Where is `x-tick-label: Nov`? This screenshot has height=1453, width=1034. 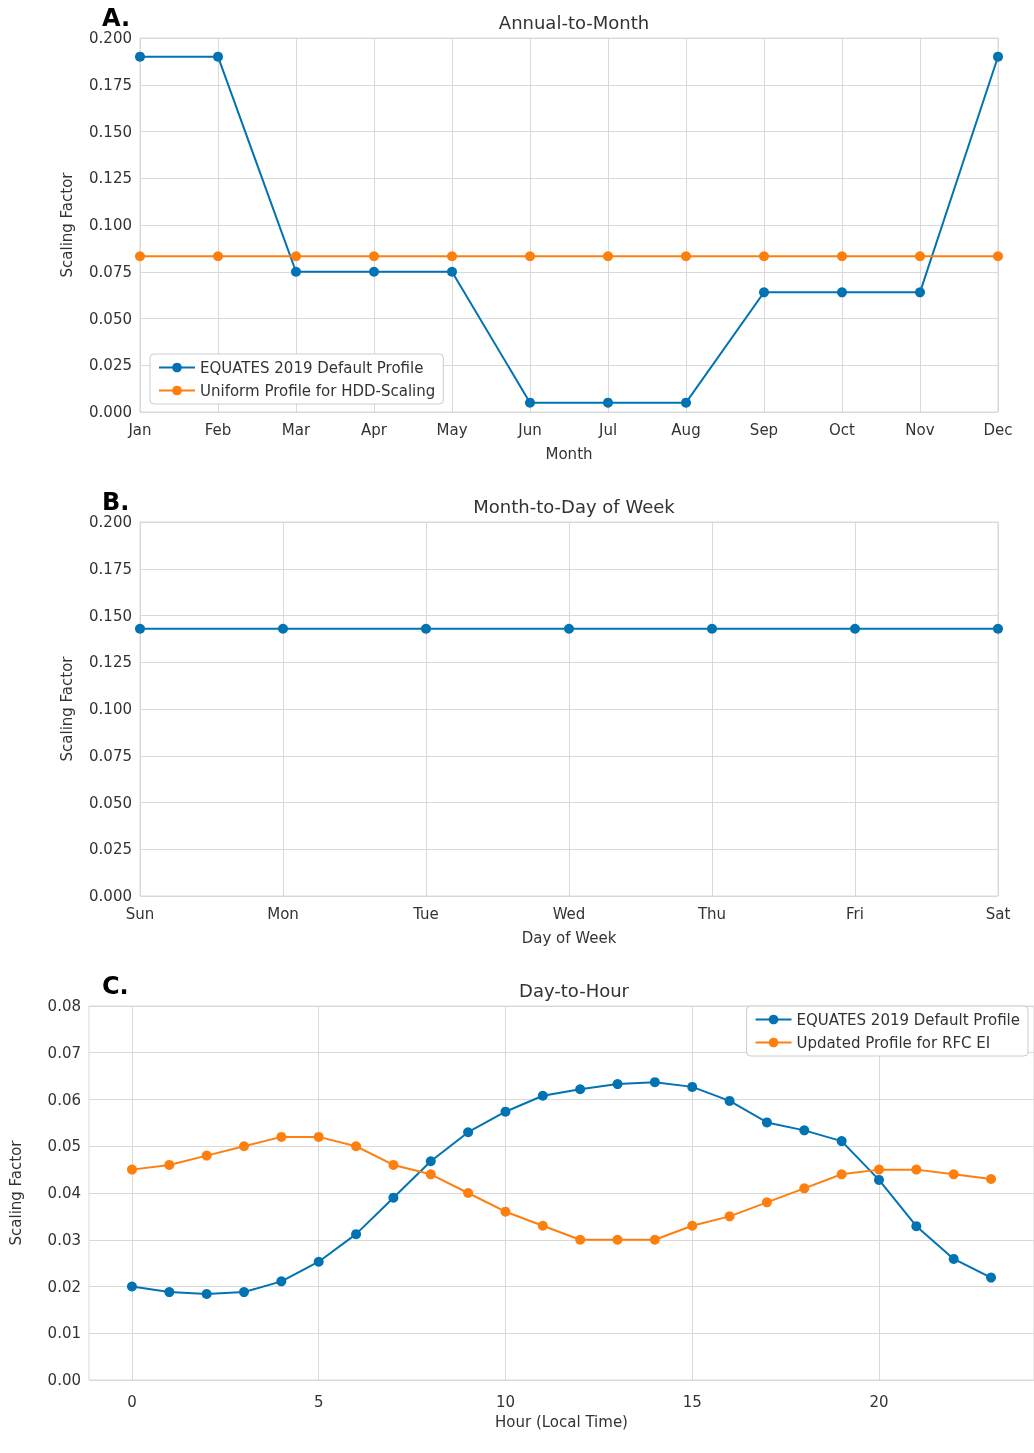
x-tick-label: Nov is located at coordinates (920, 429).